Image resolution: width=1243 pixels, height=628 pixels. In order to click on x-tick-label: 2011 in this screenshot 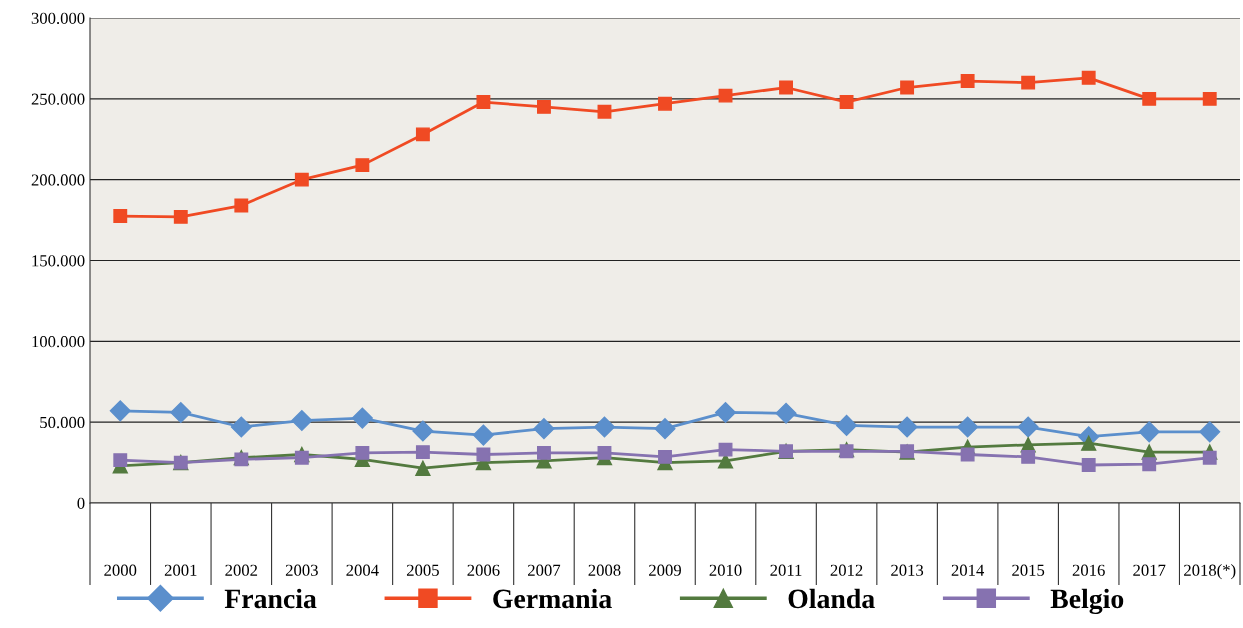, I will do `click(786, 570)`.